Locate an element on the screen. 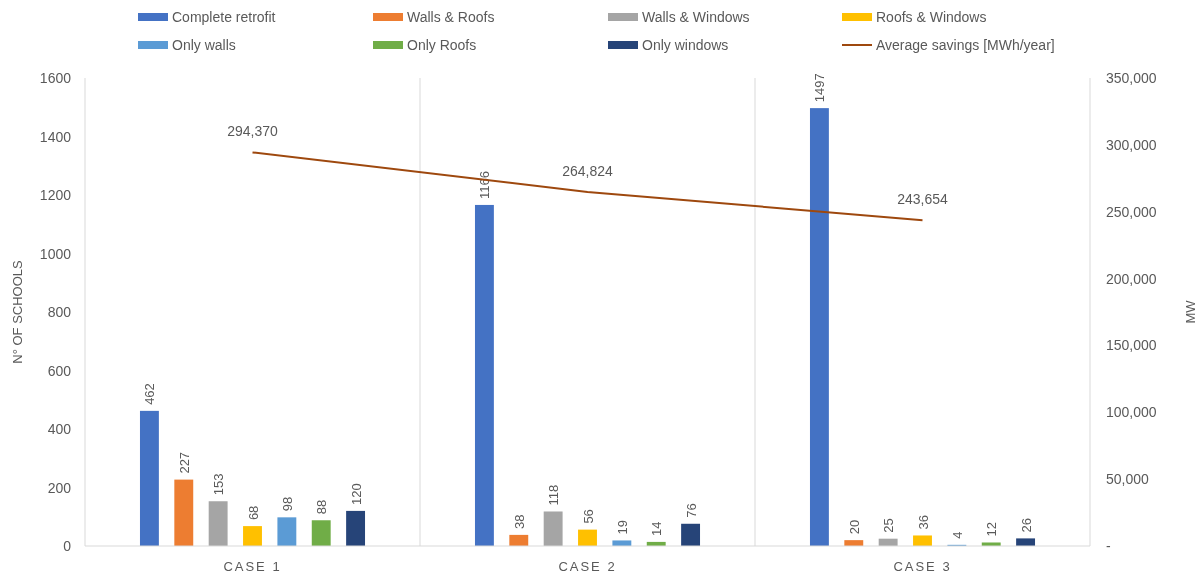  y-tick-label: 0 is located at coordinates (67, 546).